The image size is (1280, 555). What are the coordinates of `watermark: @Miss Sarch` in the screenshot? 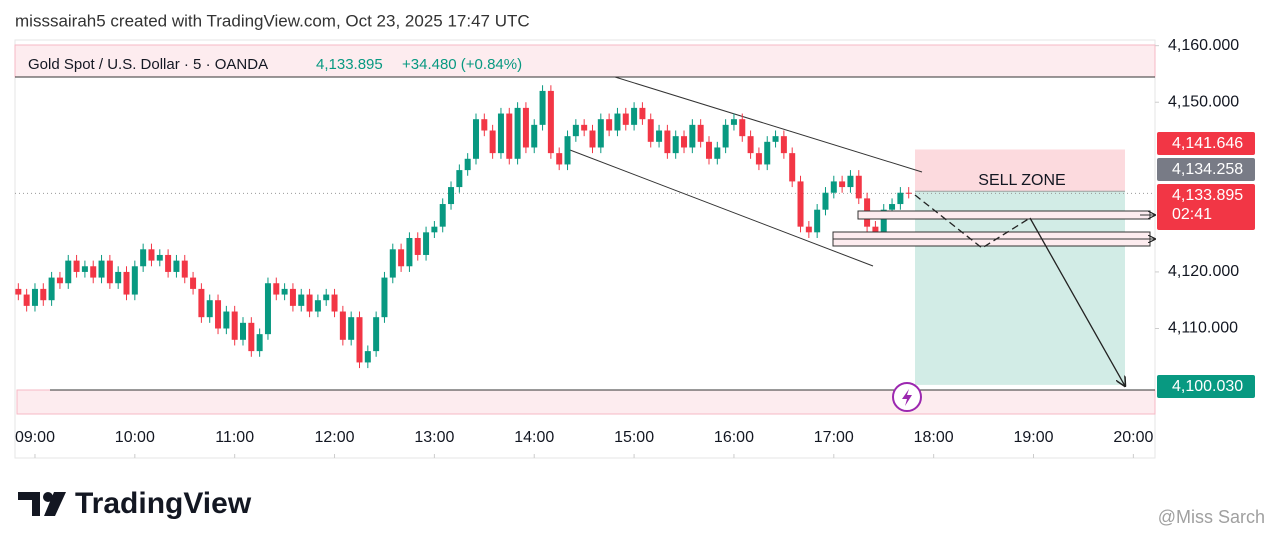 It's located at (1211, 517).